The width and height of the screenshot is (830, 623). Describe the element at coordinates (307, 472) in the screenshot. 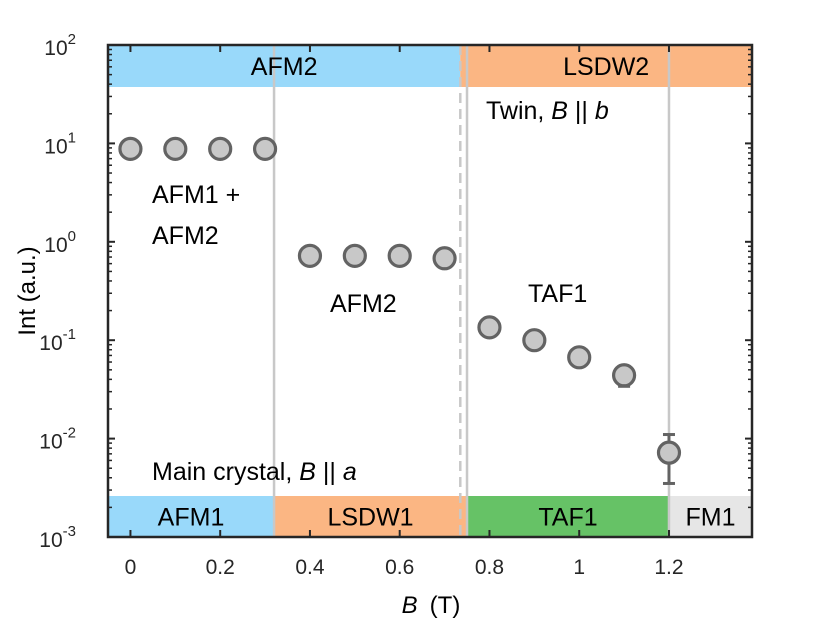

I see `annotation-main-b: B` at that location.